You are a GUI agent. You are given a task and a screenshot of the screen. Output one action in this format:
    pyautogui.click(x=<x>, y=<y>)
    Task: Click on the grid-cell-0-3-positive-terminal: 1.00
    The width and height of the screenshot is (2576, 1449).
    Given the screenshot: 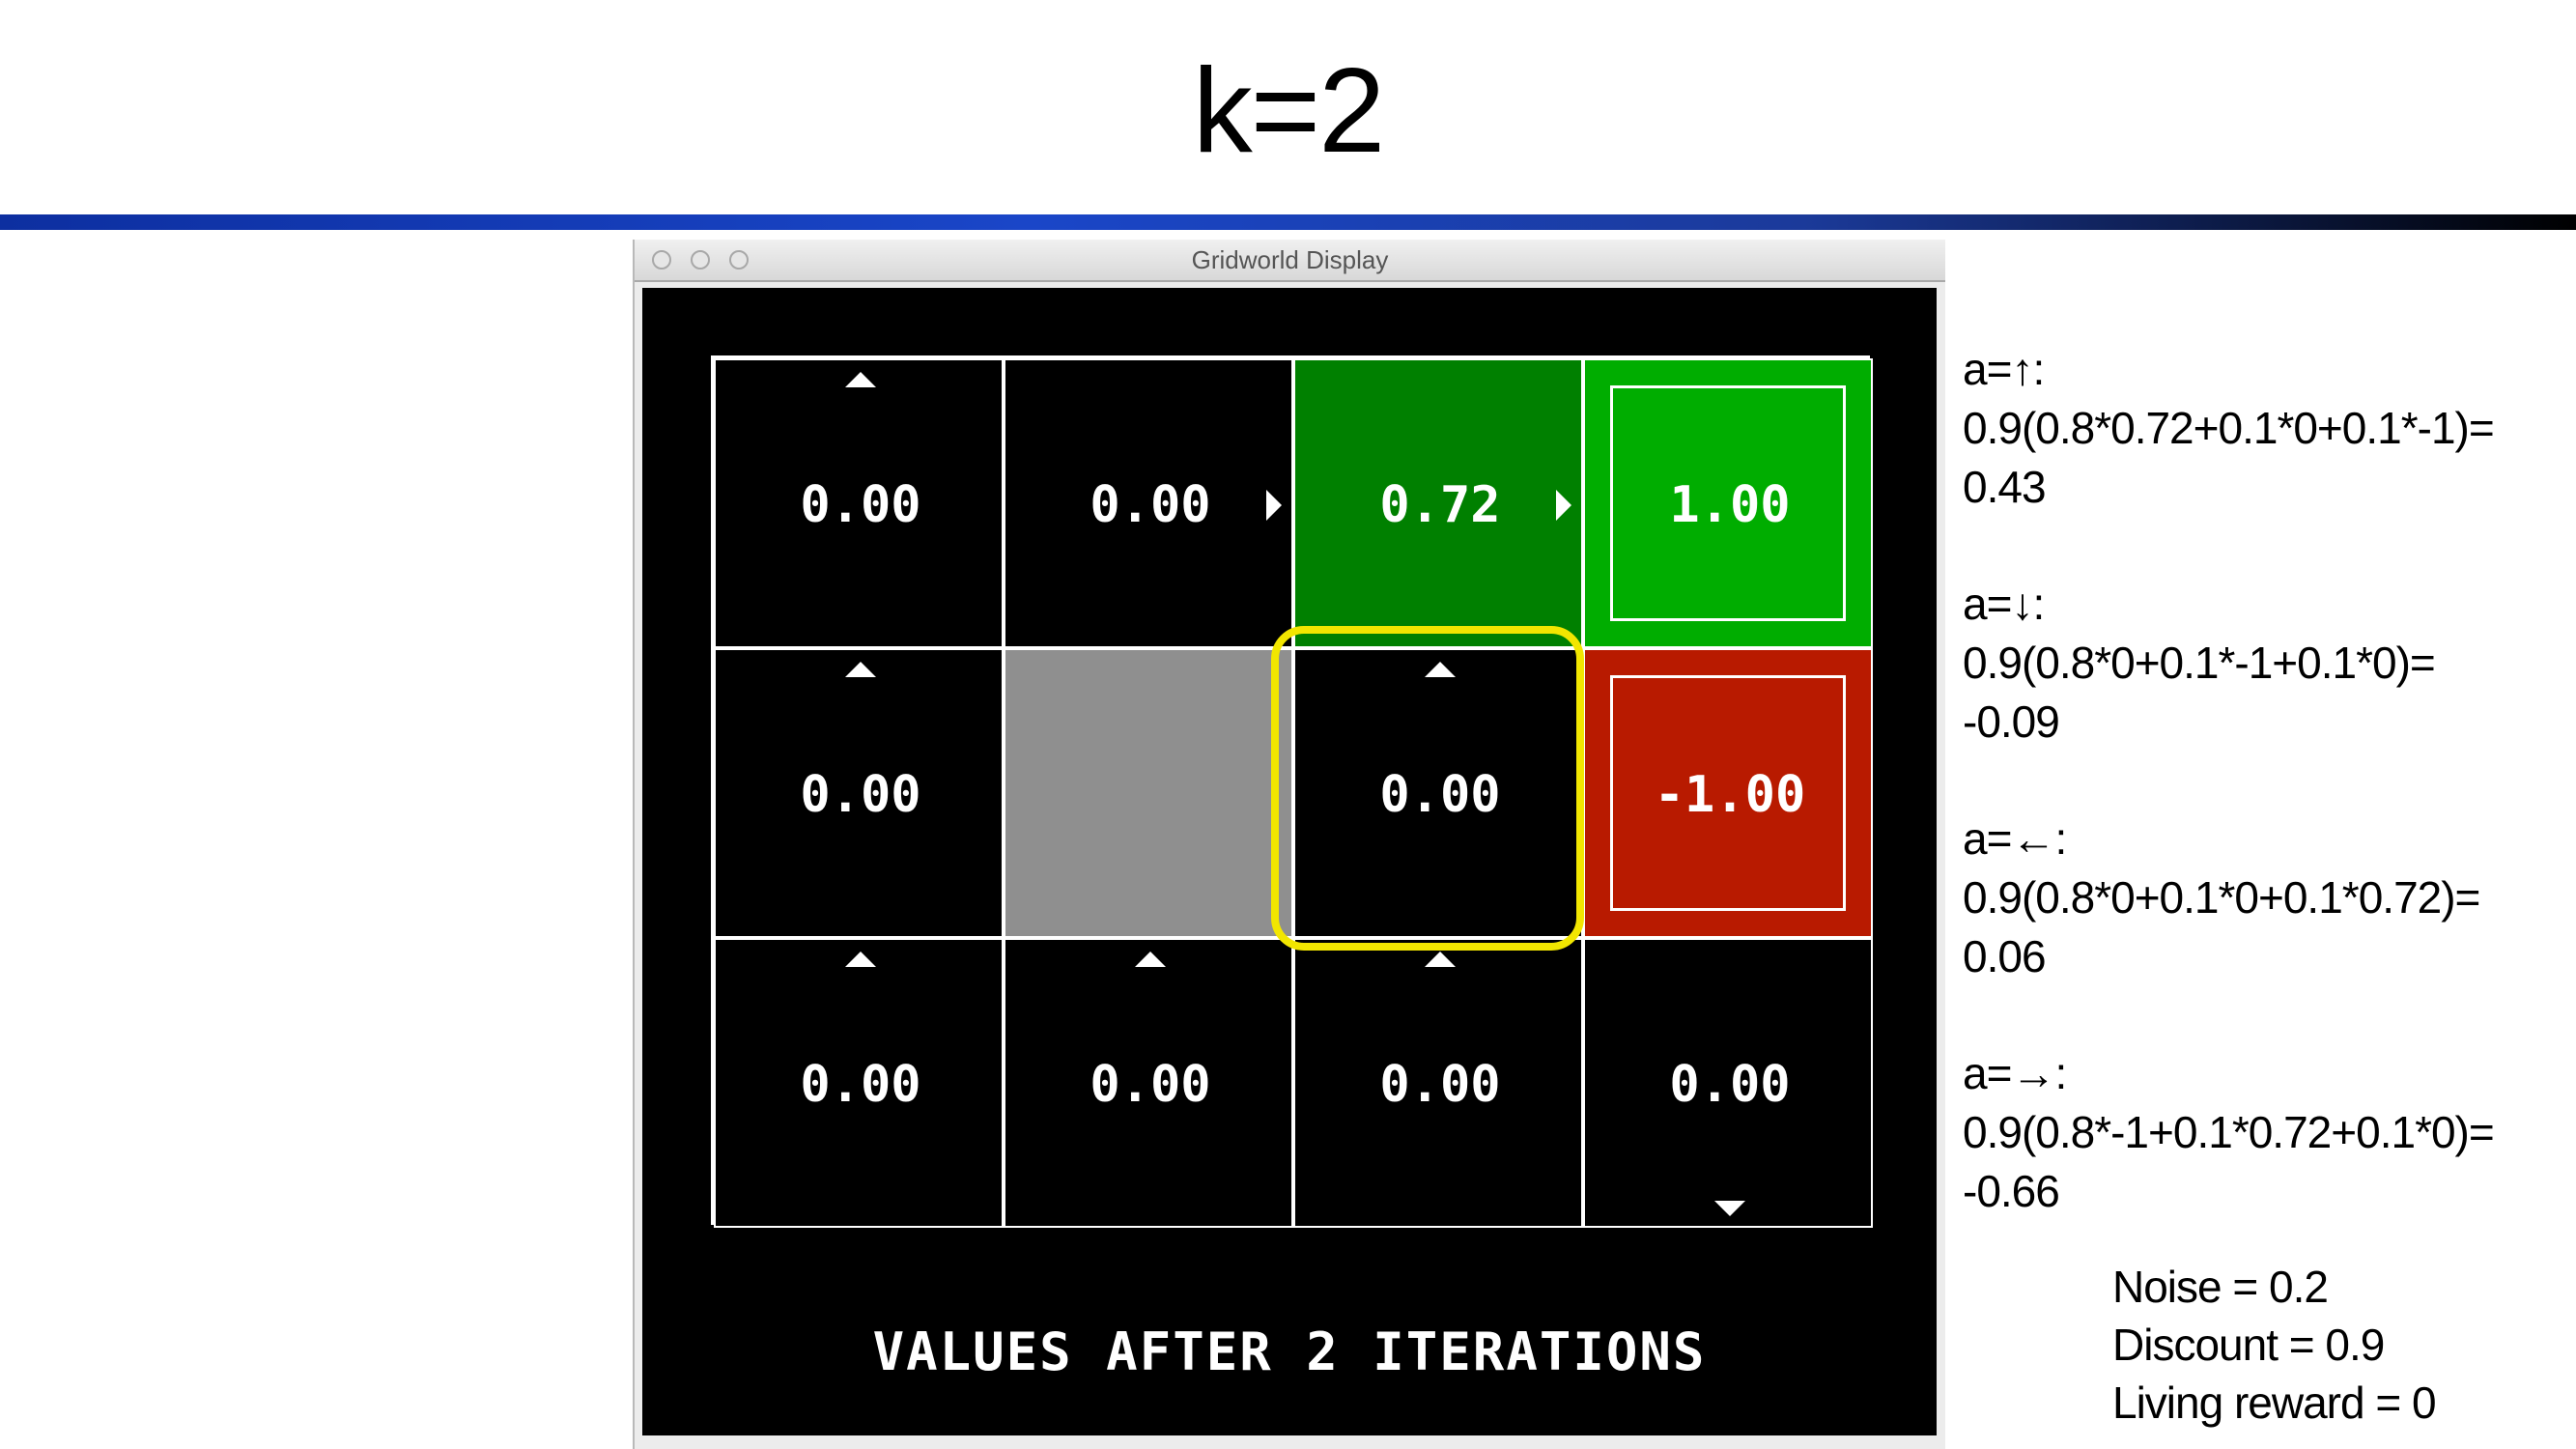 What is the action you would take?
    pyautogui.click(x=1728, y=503)
    